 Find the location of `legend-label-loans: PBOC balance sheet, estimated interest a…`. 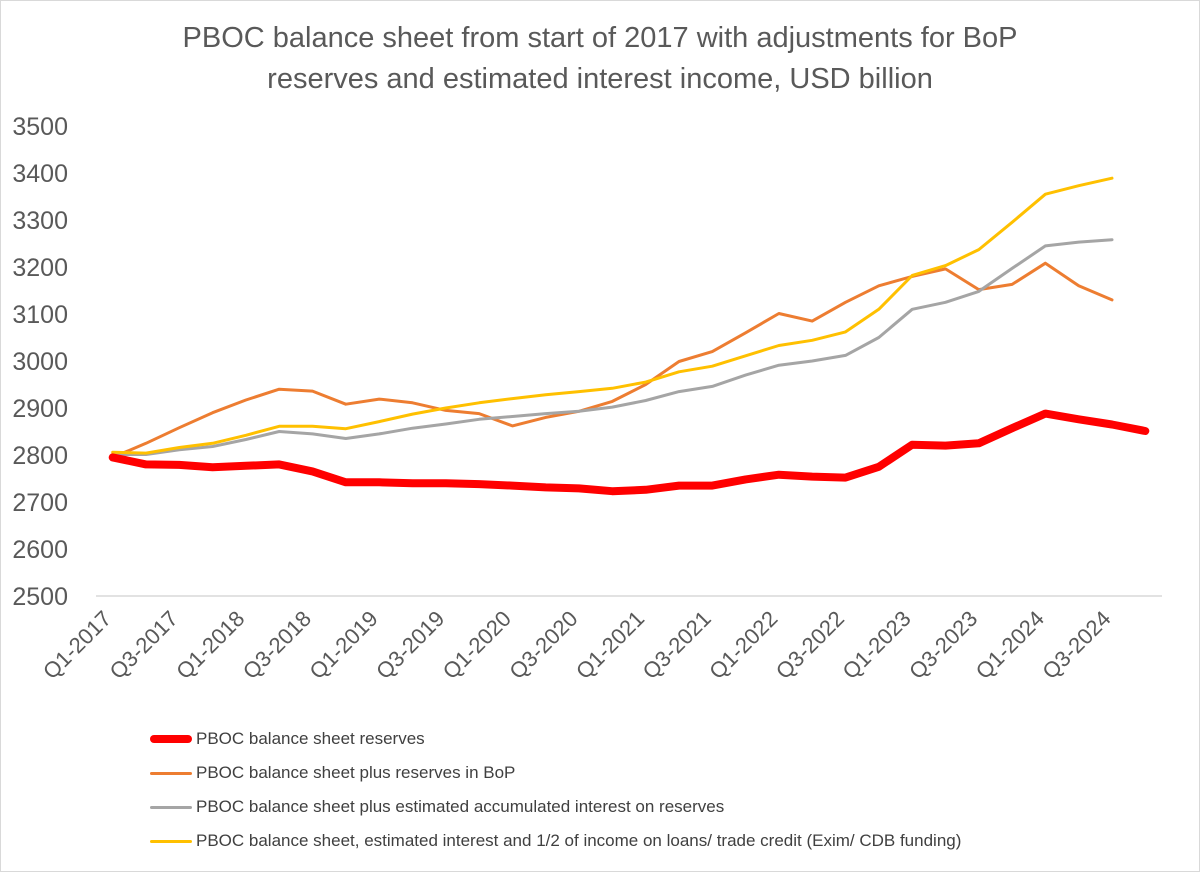

legend-label-loans: PBOC balance sheet, estimated interest a… is located at coordinates (579, 840).